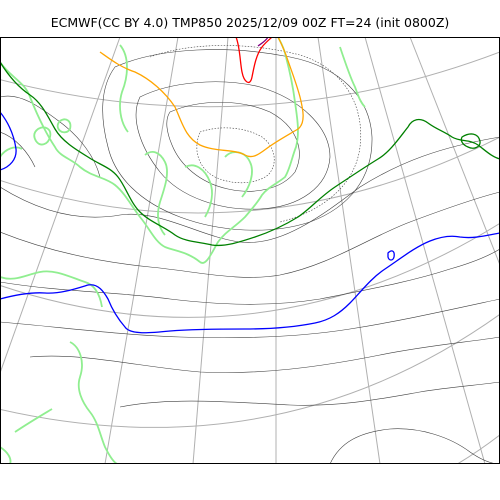  What do you see at coordinates (254, 60) in the screenshot?
I see `isotherm-plus12` at bounding box center [254, 60].